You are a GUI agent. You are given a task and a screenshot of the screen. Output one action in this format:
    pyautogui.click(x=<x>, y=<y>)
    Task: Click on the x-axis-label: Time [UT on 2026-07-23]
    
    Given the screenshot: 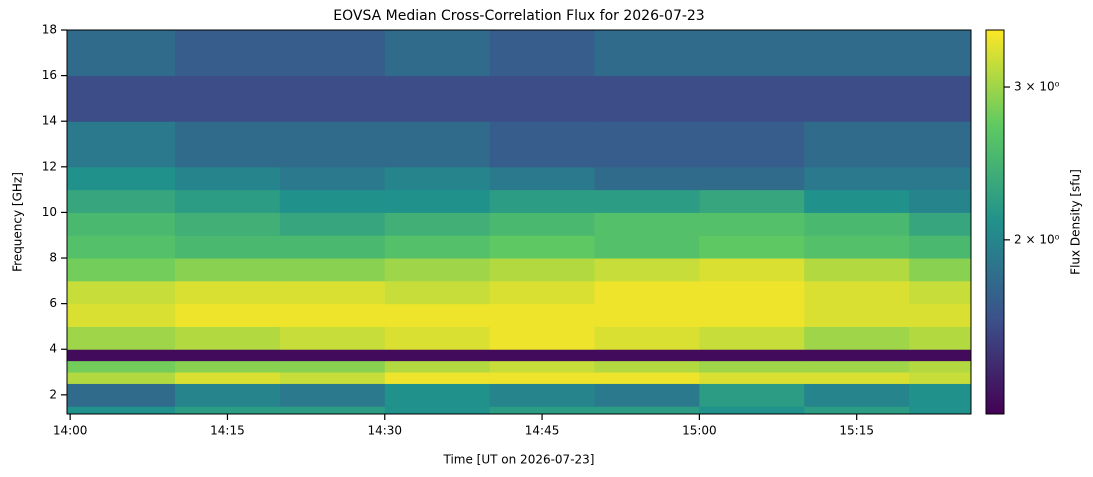 What is the action you would take?
    pyautogui.click(x=519, y=460)
    